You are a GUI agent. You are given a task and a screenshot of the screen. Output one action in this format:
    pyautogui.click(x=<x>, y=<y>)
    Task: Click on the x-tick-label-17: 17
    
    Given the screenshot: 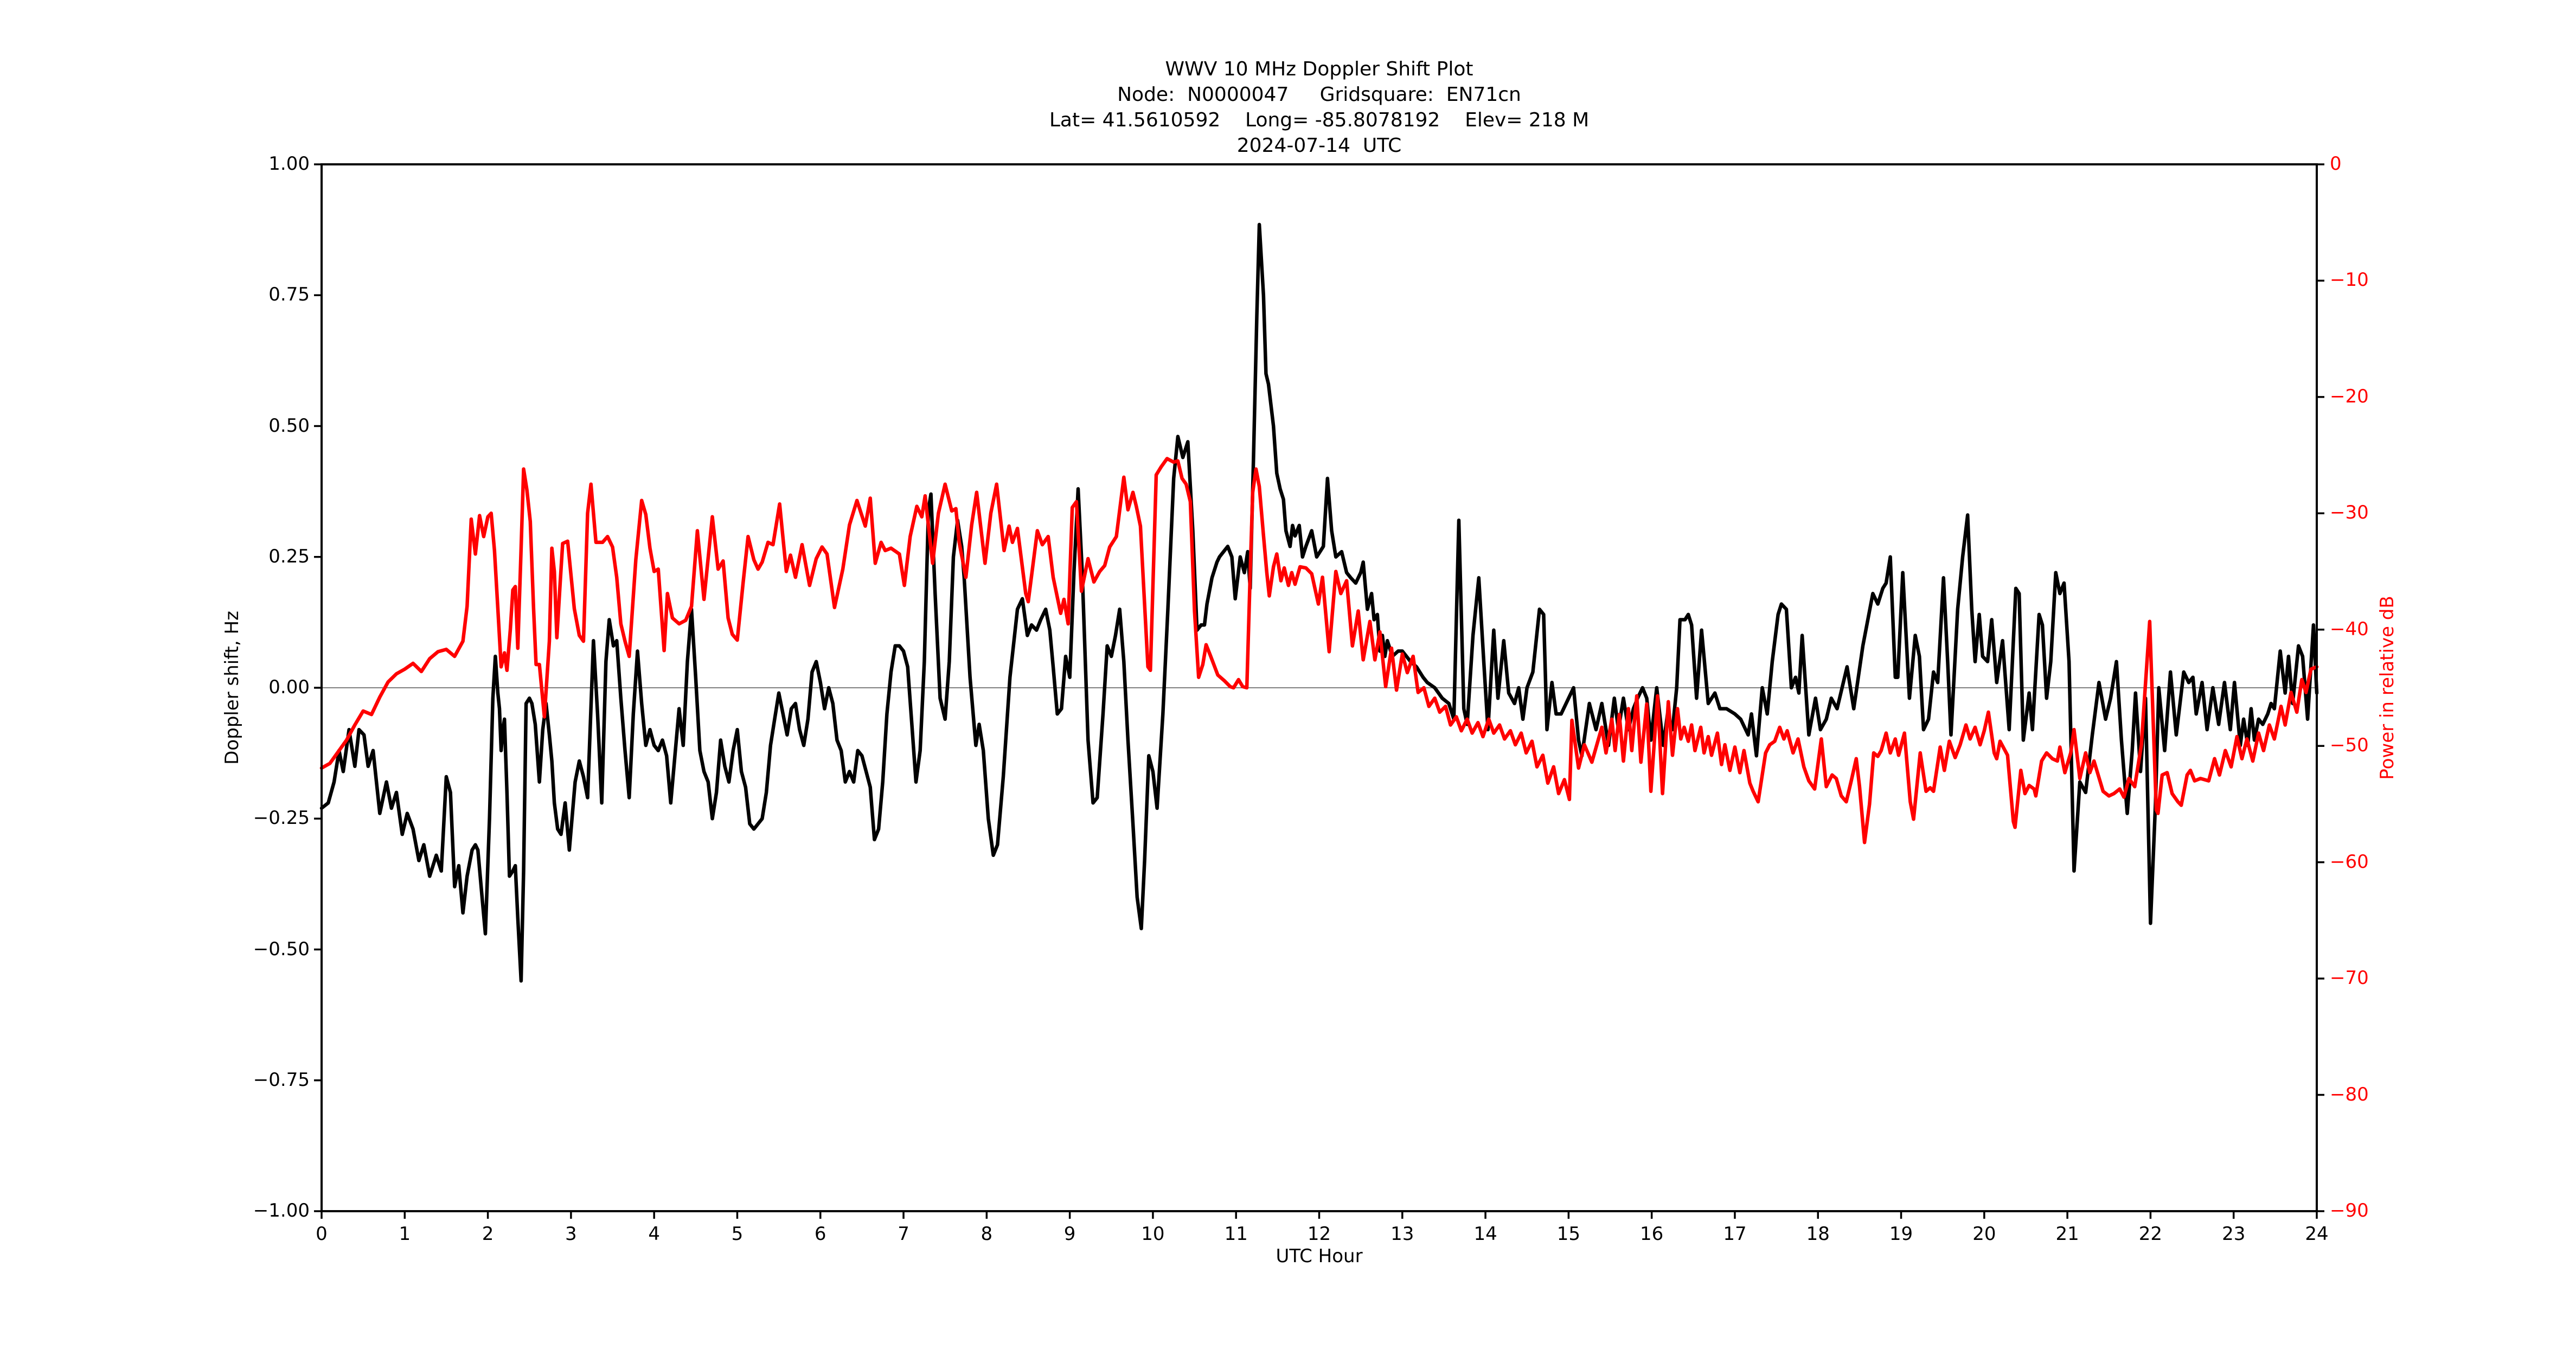 What is the action you would take?
    pyautogui.click(x=1735, y=1234)
    